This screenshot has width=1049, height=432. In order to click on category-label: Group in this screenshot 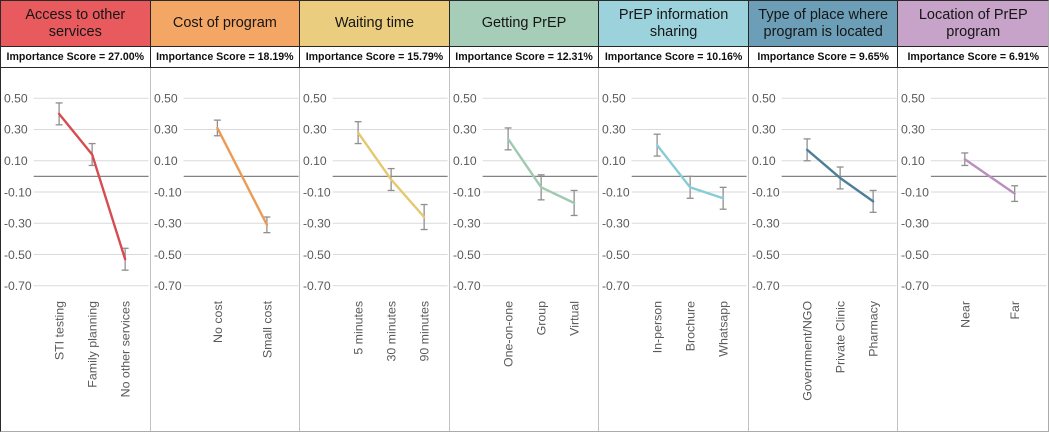, I will do `click(541, 318)`.